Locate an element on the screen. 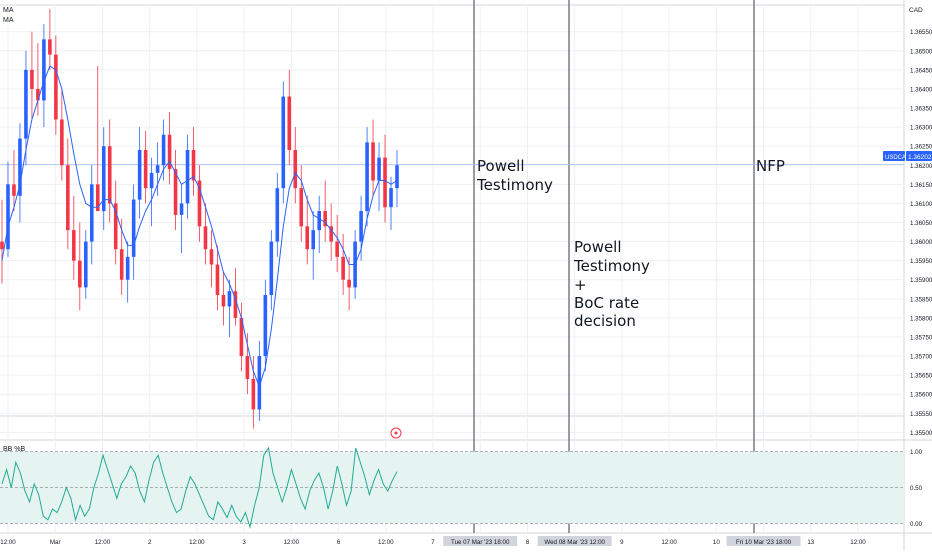 This screenshot has width=932, height=555. price-tick-label: 1.35600 is located at coordinates (921, 395).